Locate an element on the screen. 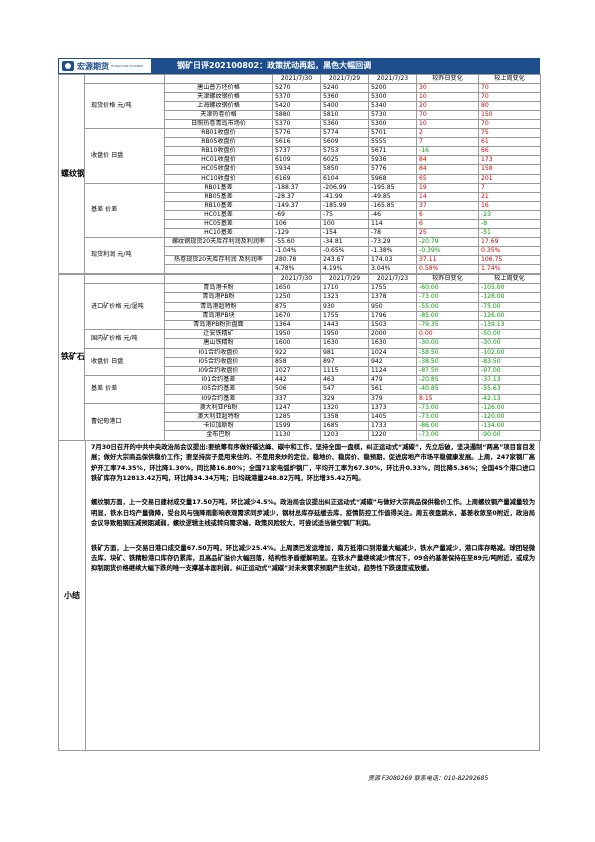 Image resolution: width=595 pixels, height=842 pixels. day-change-cell: 0.00 is located at coordinates (447, 334).